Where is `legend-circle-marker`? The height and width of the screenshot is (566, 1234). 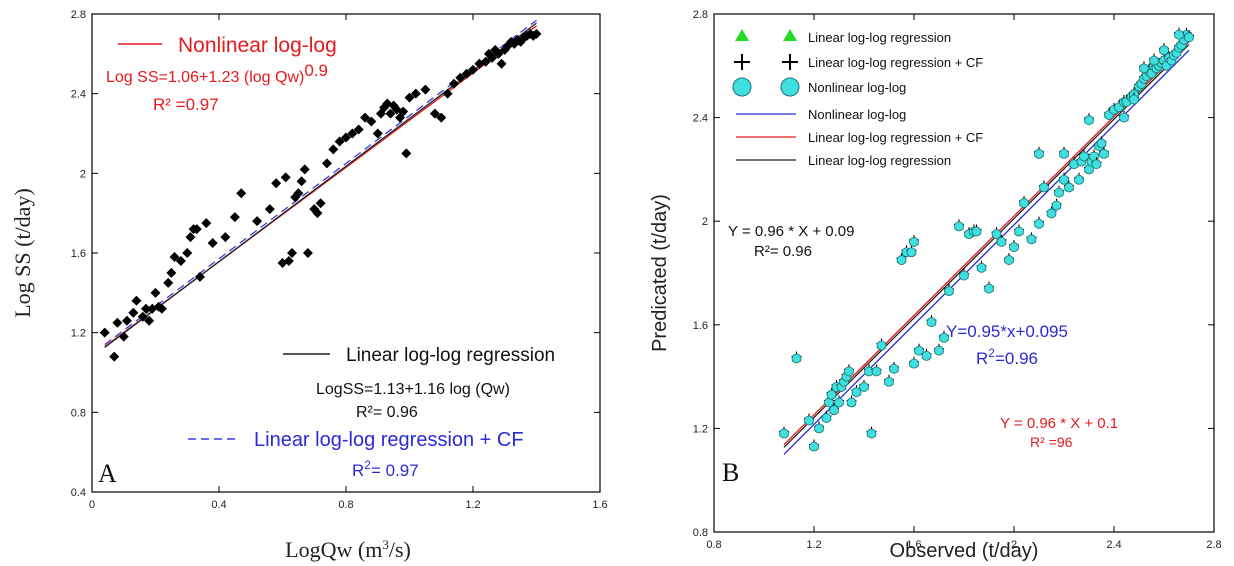
legend-circle-marker is located at coordinates (742, 87).